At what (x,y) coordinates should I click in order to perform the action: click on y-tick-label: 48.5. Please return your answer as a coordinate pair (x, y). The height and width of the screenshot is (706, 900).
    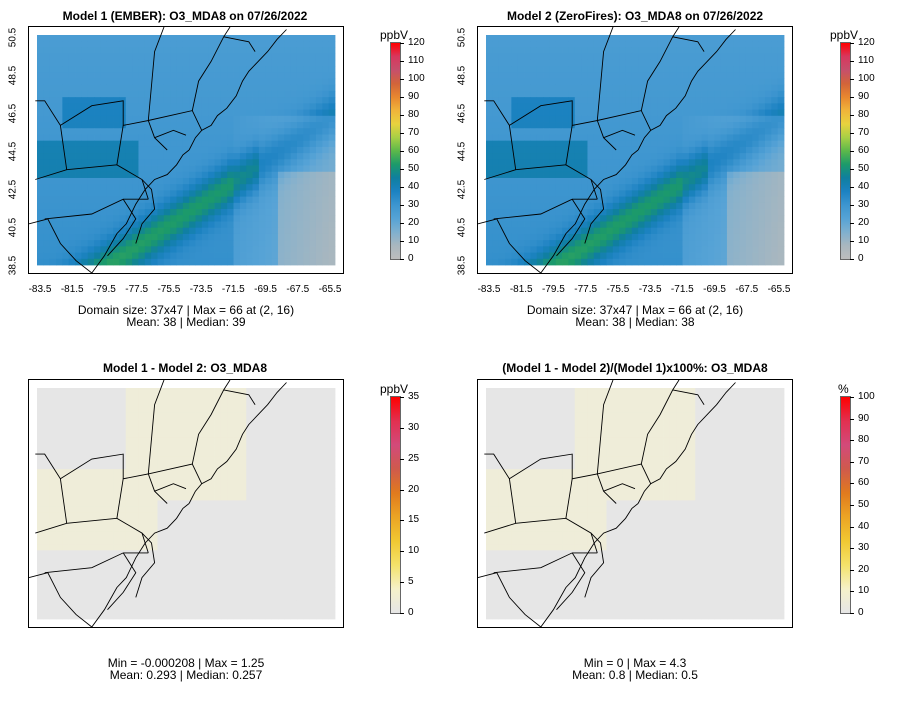
    Looking at the image, I should click on (13, 75).